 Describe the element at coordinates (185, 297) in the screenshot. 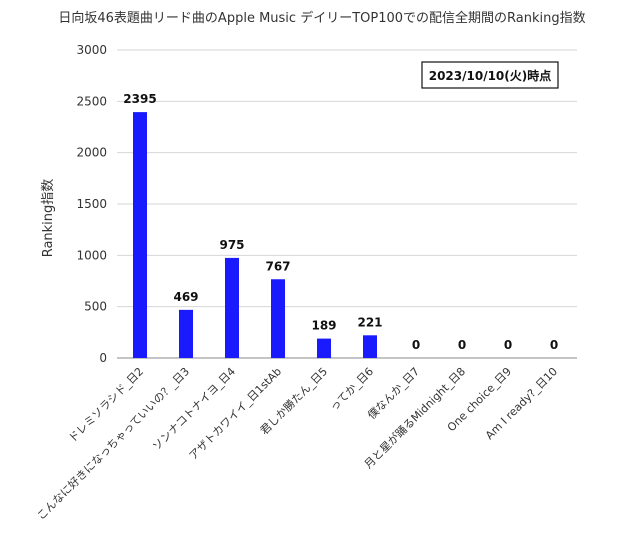

I see `data-label: 469` at that location.